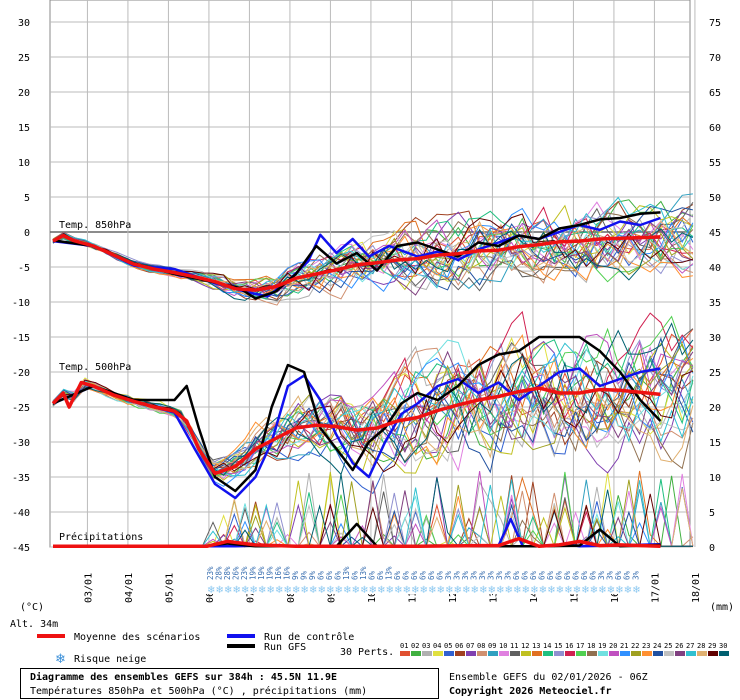 The height and width of the screenshot is (700, 740). Describe the element at coordinates (712, 646) in the screenshot. I see `perturbation-legend-label: 29` at that location.